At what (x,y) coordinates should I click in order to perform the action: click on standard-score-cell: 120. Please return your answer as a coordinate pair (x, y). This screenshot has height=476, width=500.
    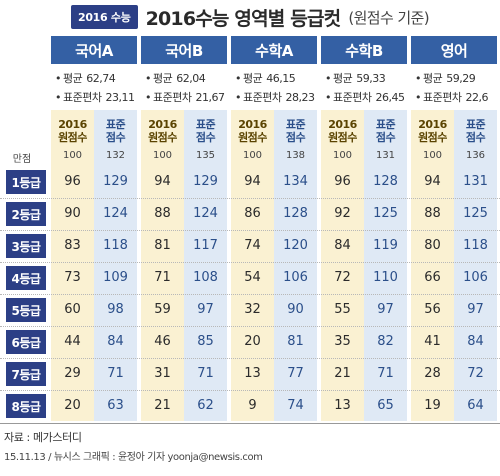
    Looking at the image, I should click on (295, 245).